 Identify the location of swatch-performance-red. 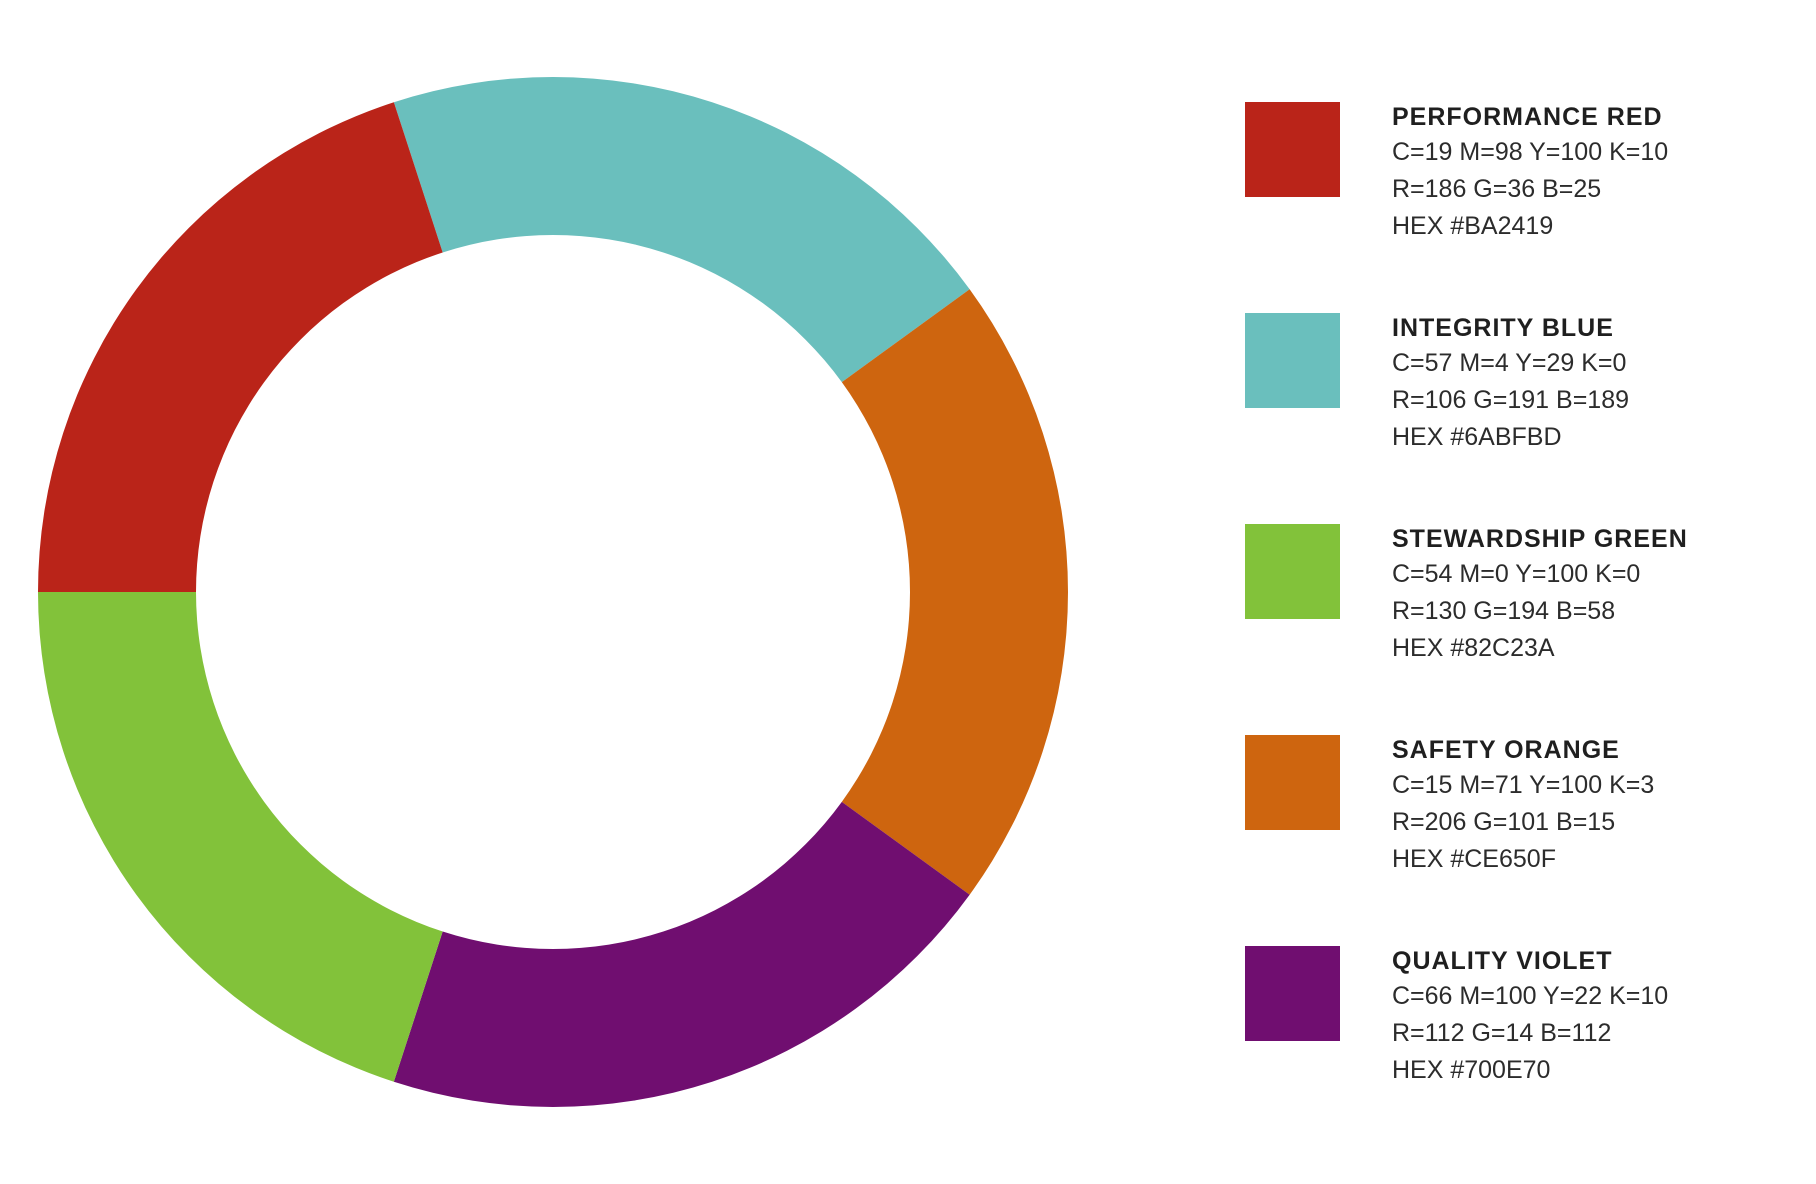
(1292, 149).